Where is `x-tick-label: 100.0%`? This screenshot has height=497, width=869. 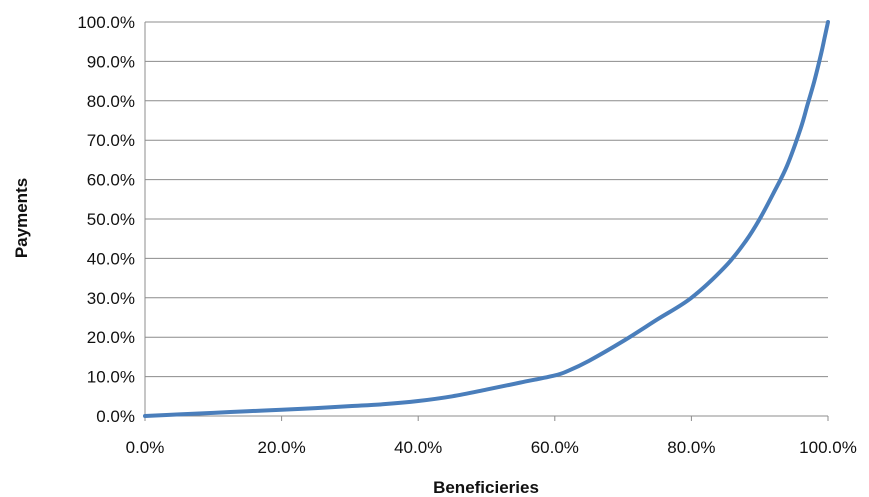 x-tick-label: 100.0% is located at coordinates (828, 447).